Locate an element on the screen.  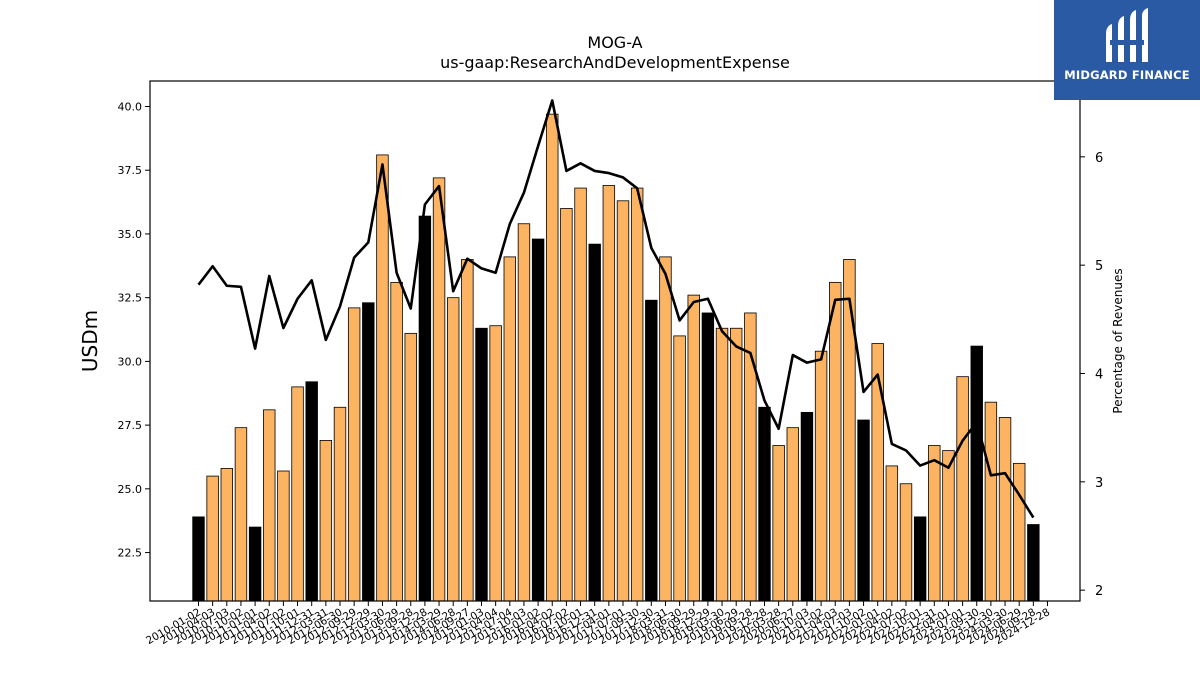
y2-tick-label: 5 is located at coordinates (1099, 266).